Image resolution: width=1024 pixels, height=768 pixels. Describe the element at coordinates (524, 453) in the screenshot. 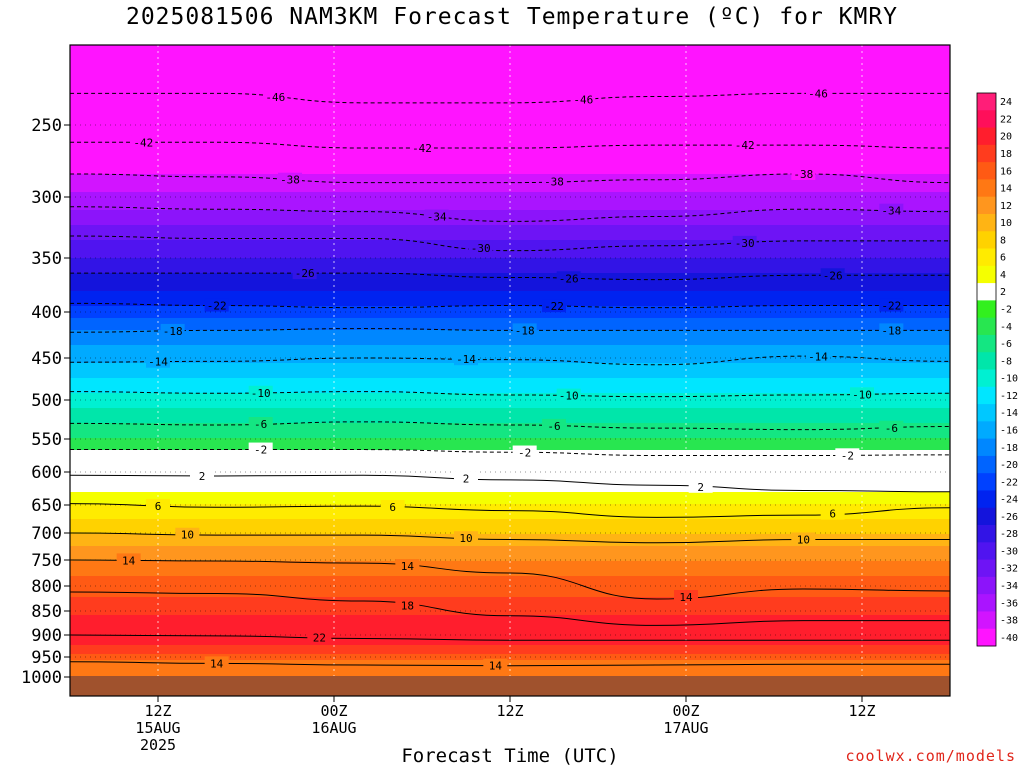

I see `contour-label: -2` at that location.